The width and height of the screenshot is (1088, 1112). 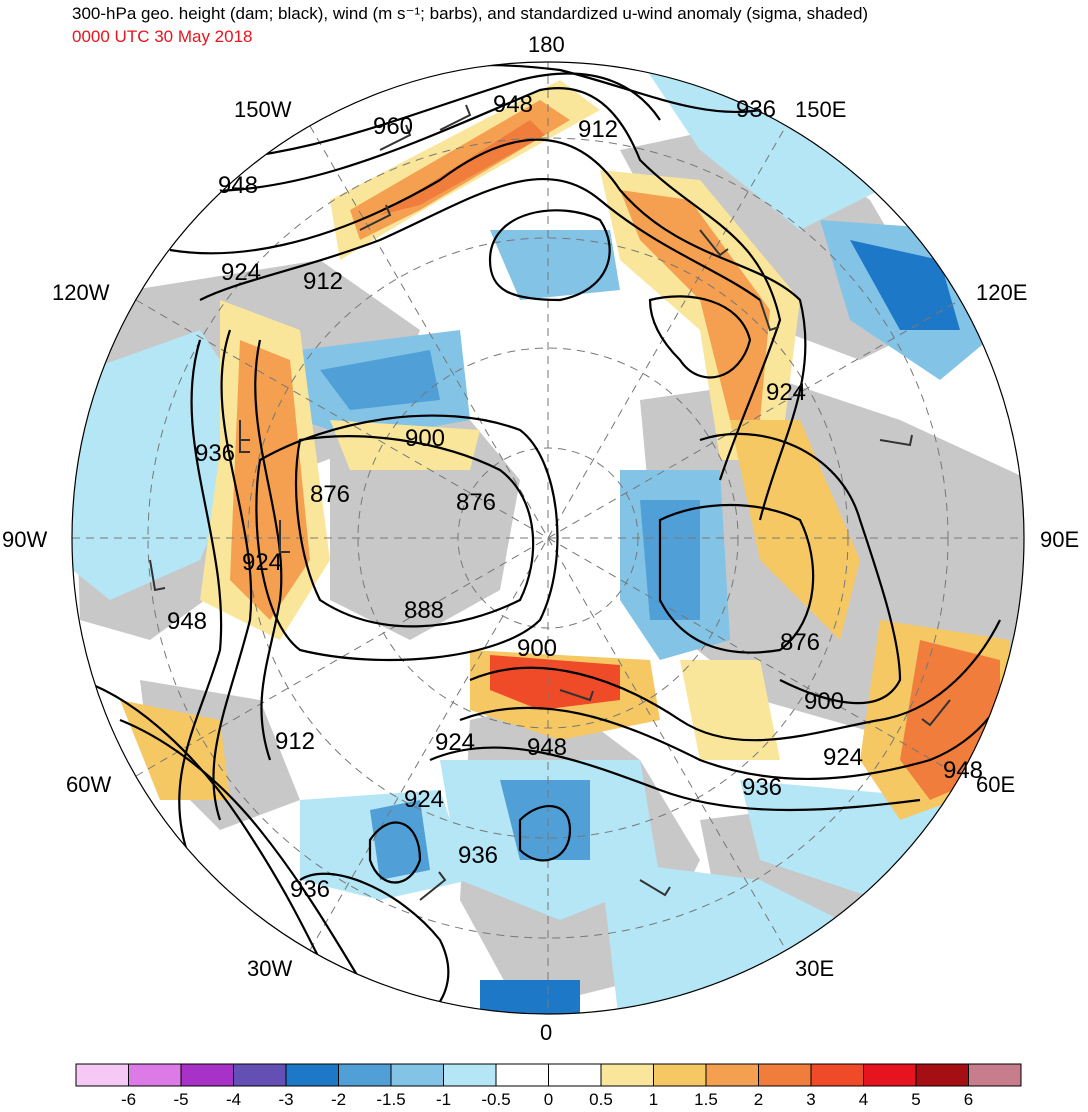 I want to click on contour-label: 960, so click(x=393, y=126).